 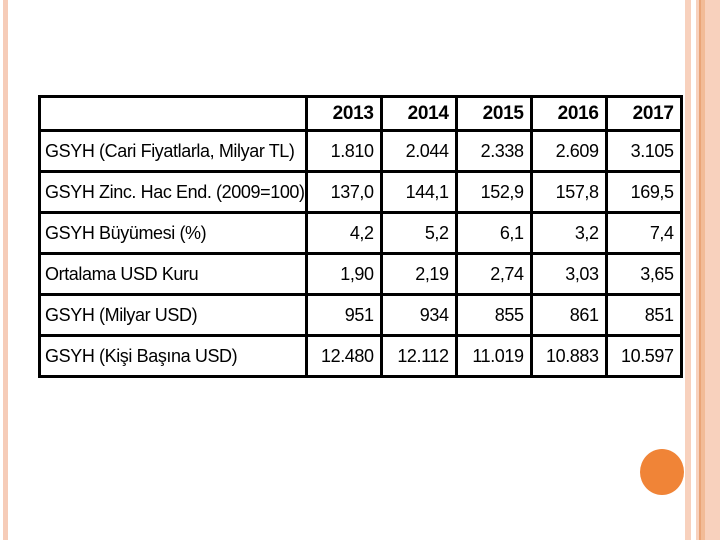 What do you see at coordinates (568, 274) in the screenshot?
I see `cell-value: 3,03` at bounding box center [568, 274].